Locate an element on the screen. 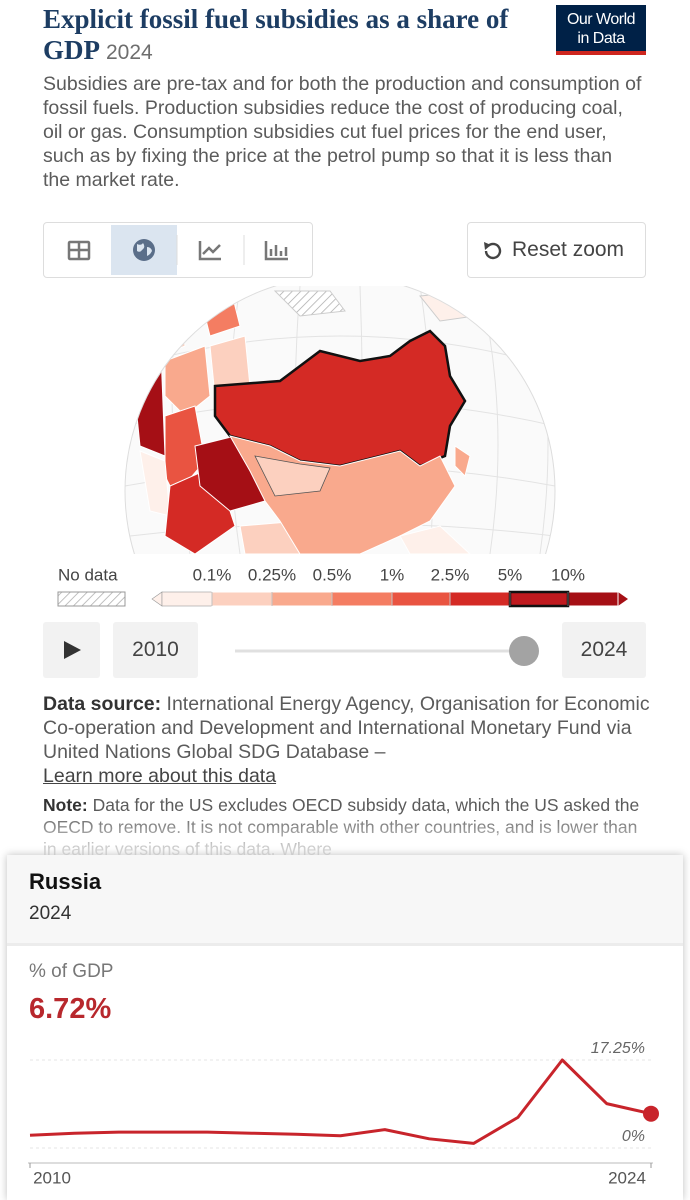  no-data-label: No data is located at coordinates (88, 574).